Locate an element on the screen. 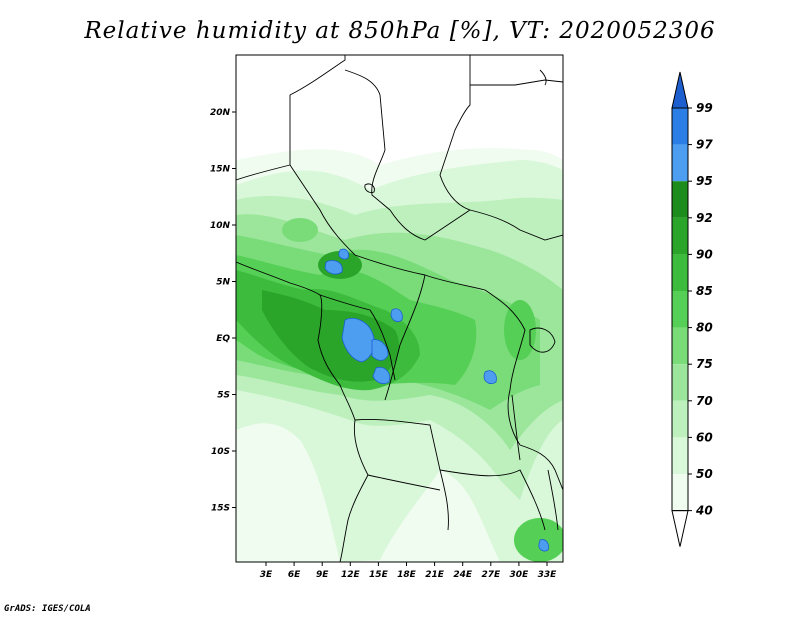 The width and height of the screenshot is (800, 618). lon-tick-label: 27E is located at coordinates (491, 575).